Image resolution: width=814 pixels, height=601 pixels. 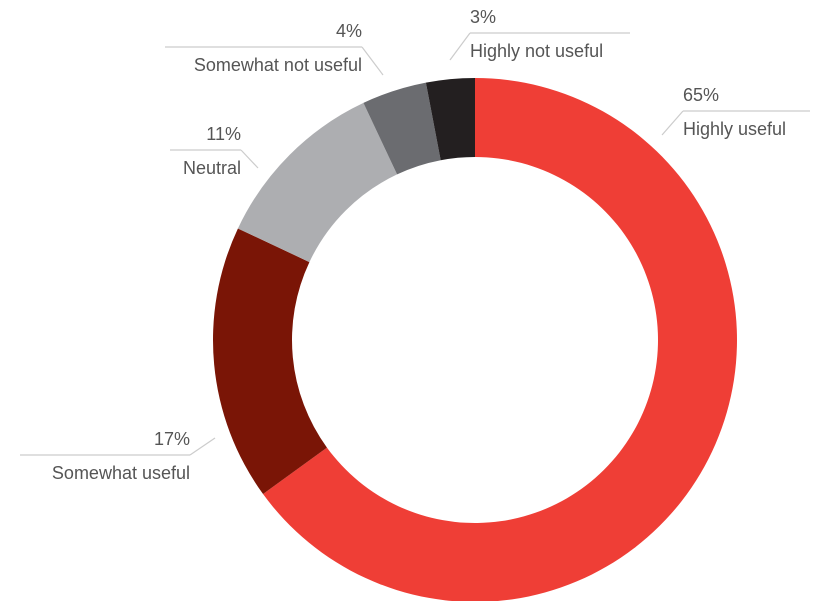 I want to click on value-label: 11%, so click(x=223, y=134).